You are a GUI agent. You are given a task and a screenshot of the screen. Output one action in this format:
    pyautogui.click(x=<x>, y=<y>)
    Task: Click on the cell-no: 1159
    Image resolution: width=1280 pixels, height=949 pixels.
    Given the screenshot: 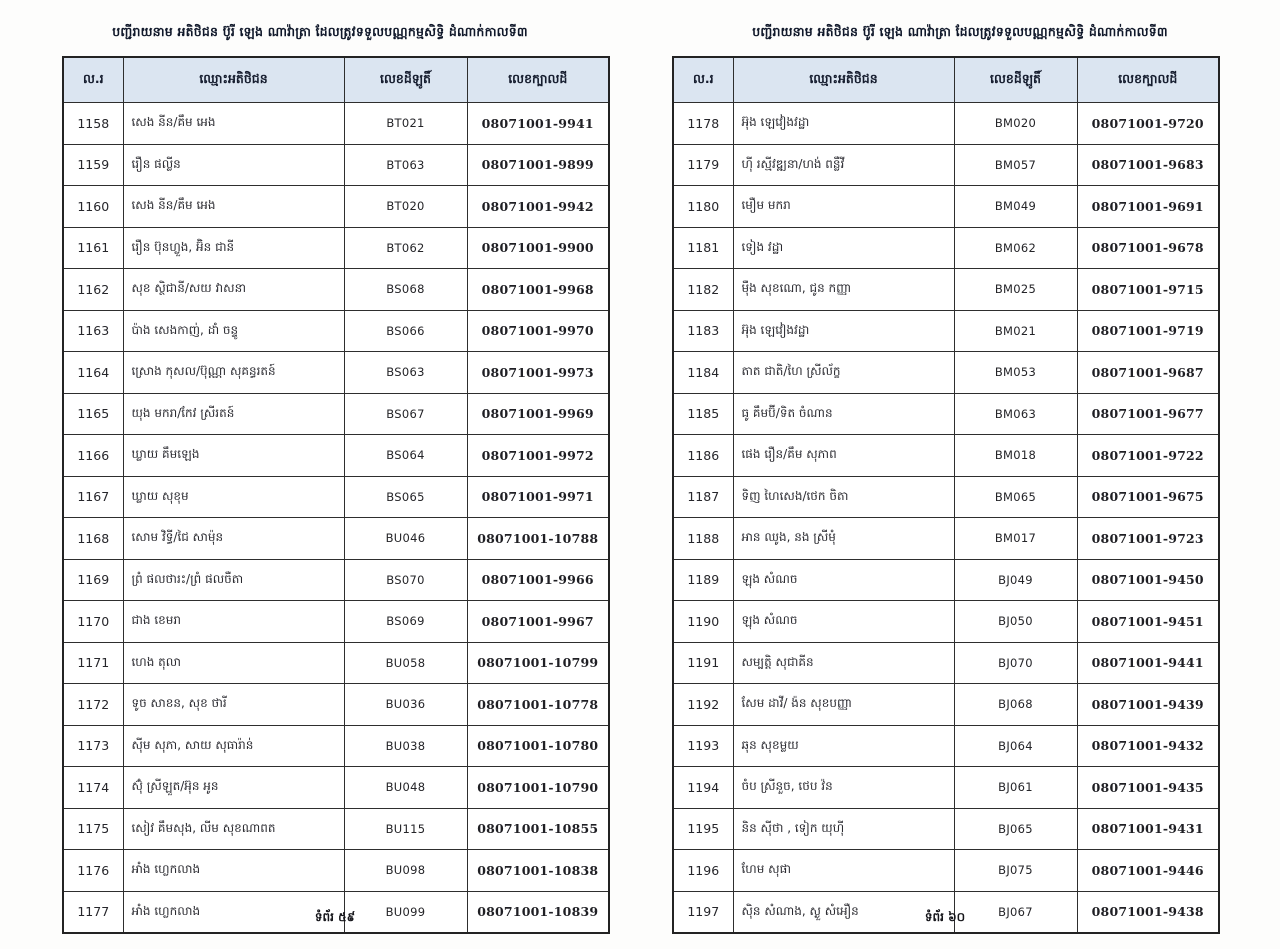 What is the action you would take?
    pyautogui.click(x=93, y=164)
    